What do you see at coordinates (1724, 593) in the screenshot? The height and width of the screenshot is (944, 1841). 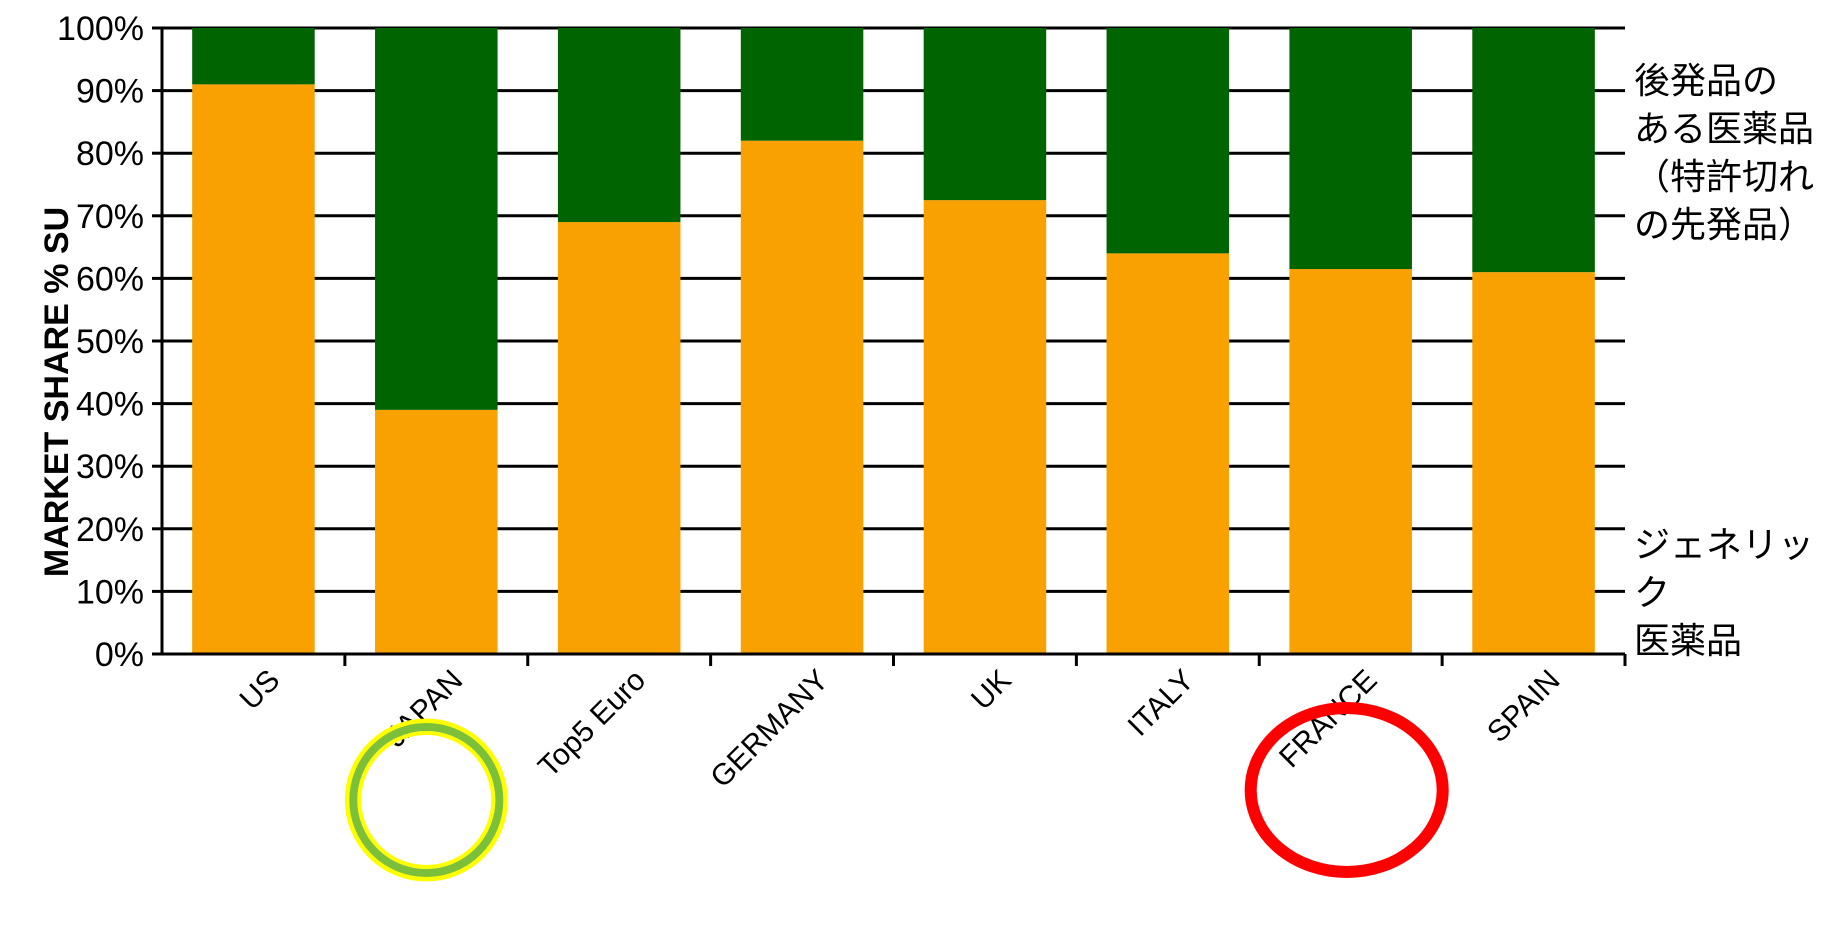 I see `legend-label-generic: ジェネリック 医薬品` at bounding box center [1724, 593].